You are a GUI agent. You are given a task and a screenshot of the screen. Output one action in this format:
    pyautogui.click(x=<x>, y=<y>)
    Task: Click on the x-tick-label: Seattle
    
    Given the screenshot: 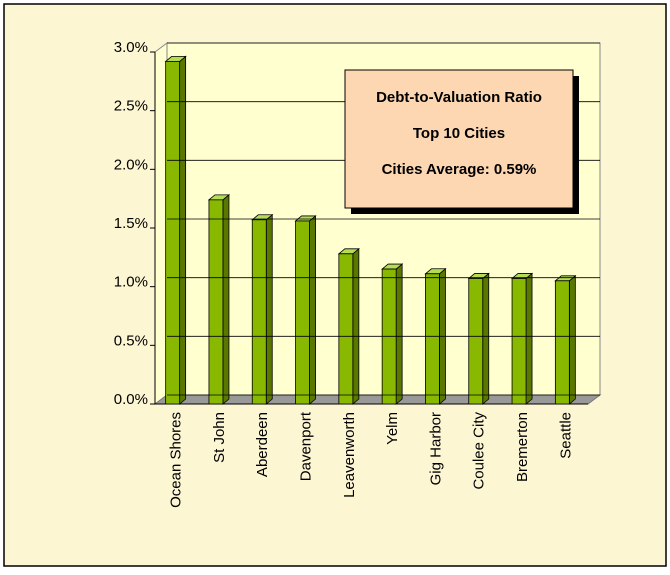 What is the action you would take?
    pyautogui.click(x=565, y=435)
    